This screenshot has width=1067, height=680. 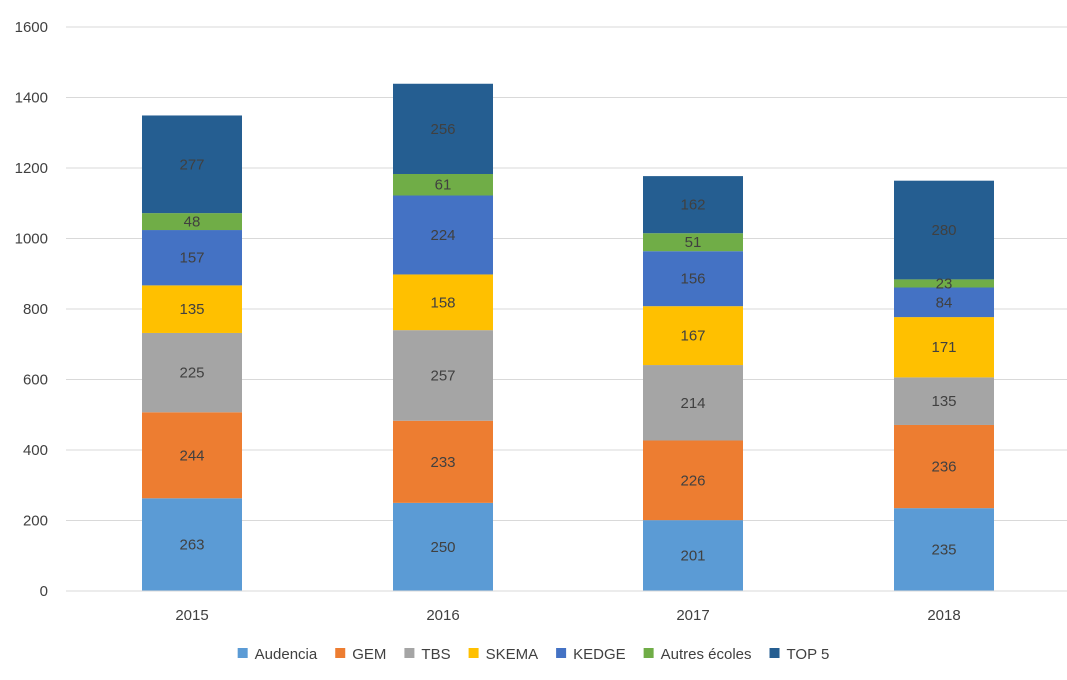 What do you see at coordinates (35, 309) in the screenshot?
I see `y-tick-label: 800` at bounding box center [35, 309].